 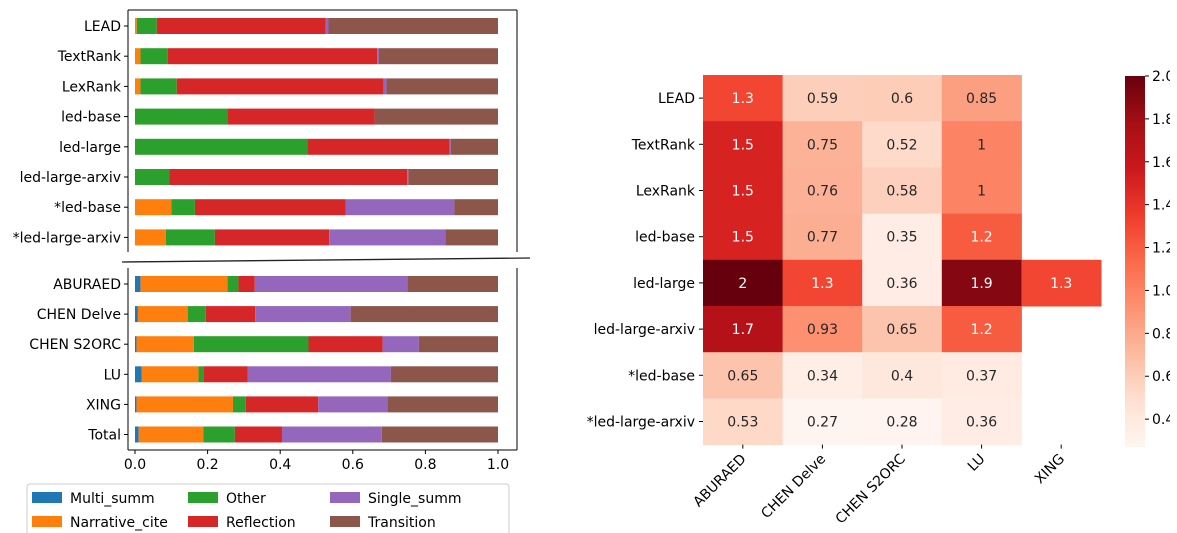 I want to click on cell-label: 0.35, so click(x=901, y=238).